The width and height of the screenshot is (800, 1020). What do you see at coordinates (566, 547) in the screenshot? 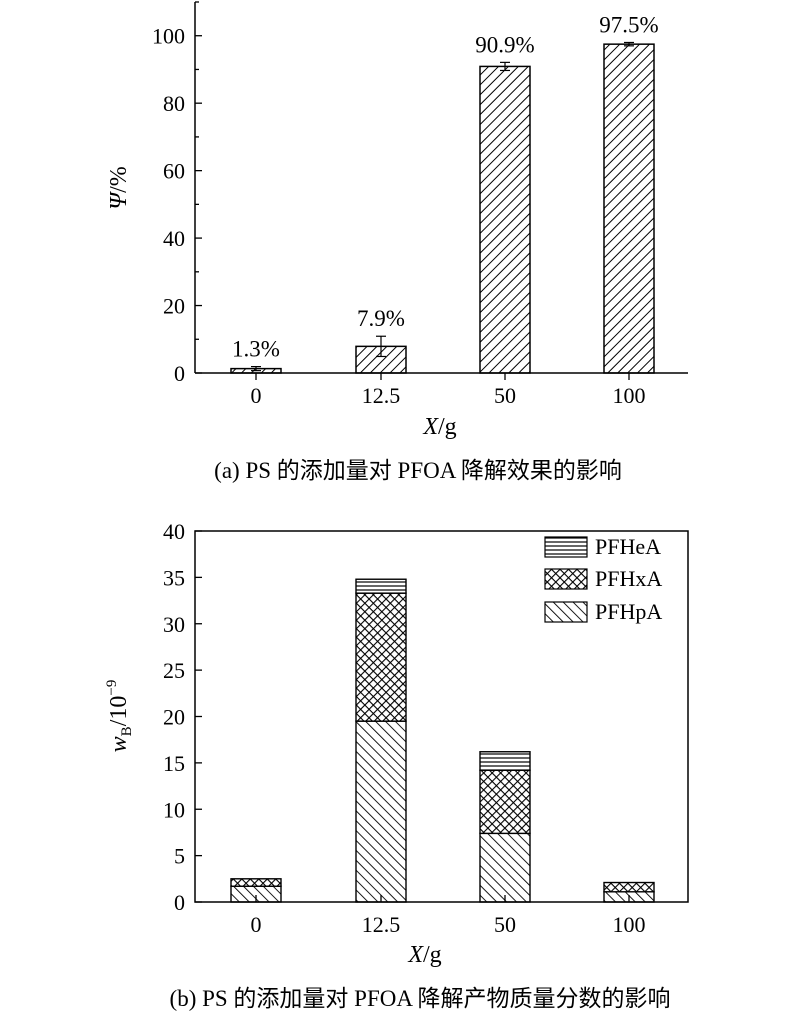
I see `legend-swatch-pfhea` at bounding box center [566, 547].